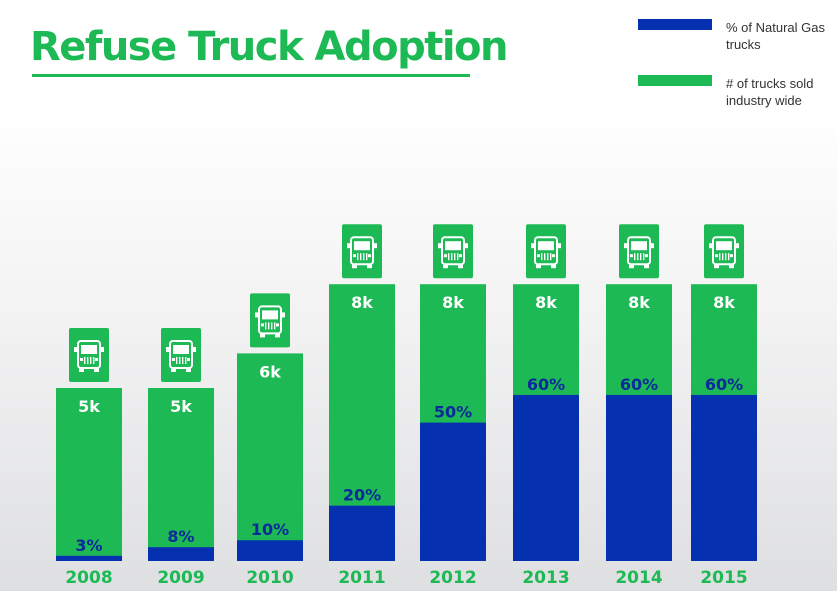 The image size is (837, 591). I want to click on truck-icon-box-2014, so click(639, 251).